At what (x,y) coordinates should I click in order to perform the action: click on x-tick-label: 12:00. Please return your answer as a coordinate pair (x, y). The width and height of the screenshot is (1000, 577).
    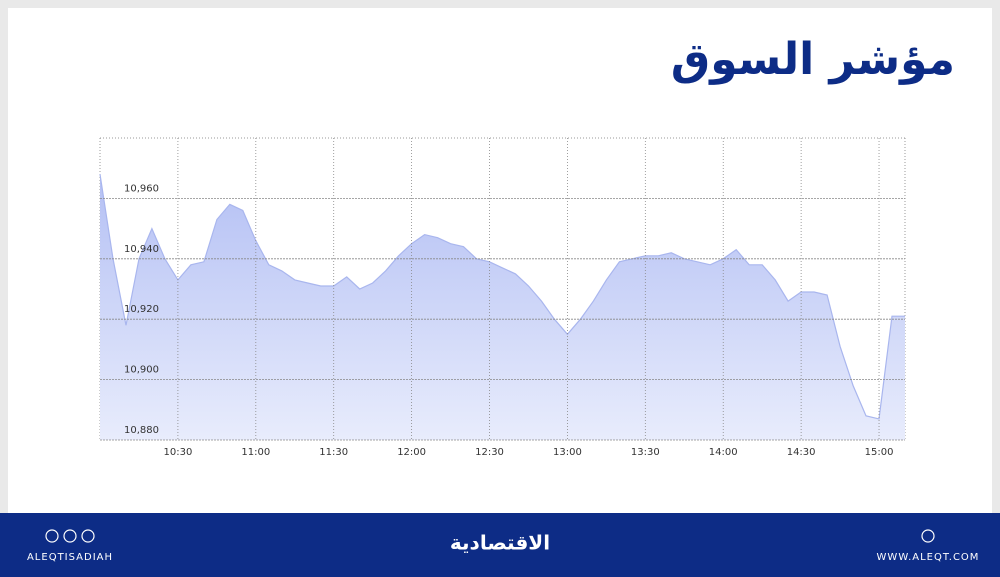
    Looking at the image, I should click on (411, 452).